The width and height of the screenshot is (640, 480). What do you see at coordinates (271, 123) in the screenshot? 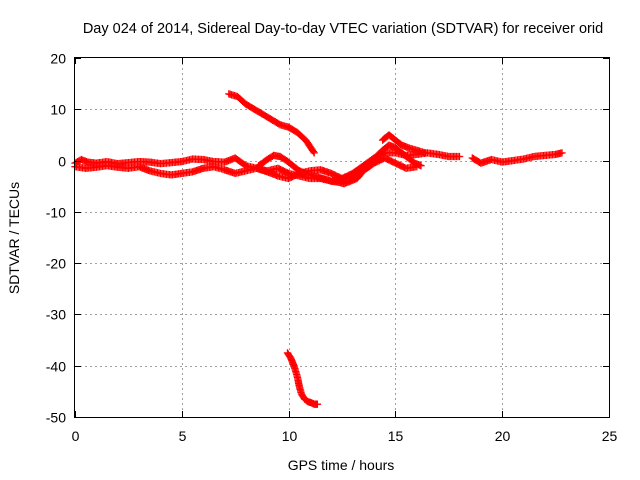
I see `series-descending-track` at bounding box center [271, 123].